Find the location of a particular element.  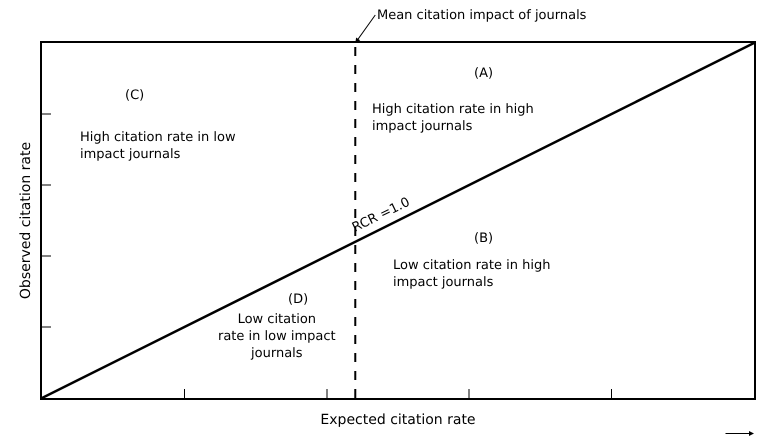

text: RCR =1.0 is located at coordinates (381, 215).